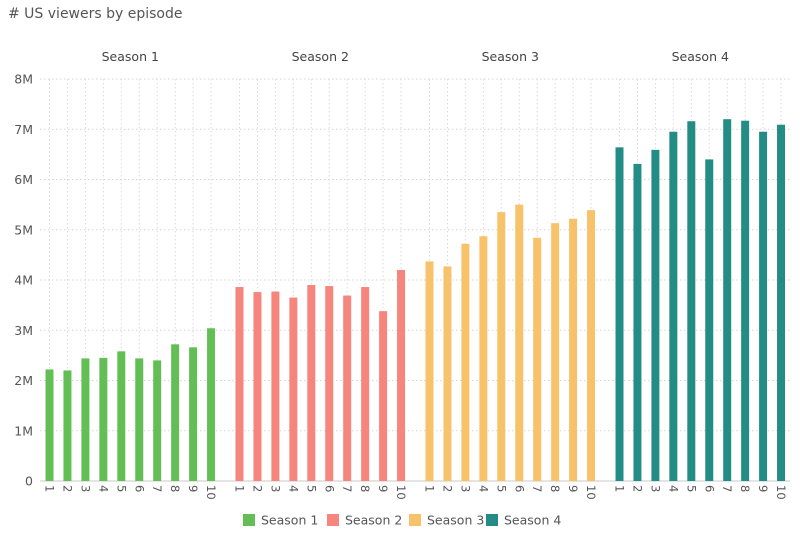  What do you see at coordinates (510, 56) in the screenshot?
I see `panel-title: Season 3` at bounding box center [510, 56].